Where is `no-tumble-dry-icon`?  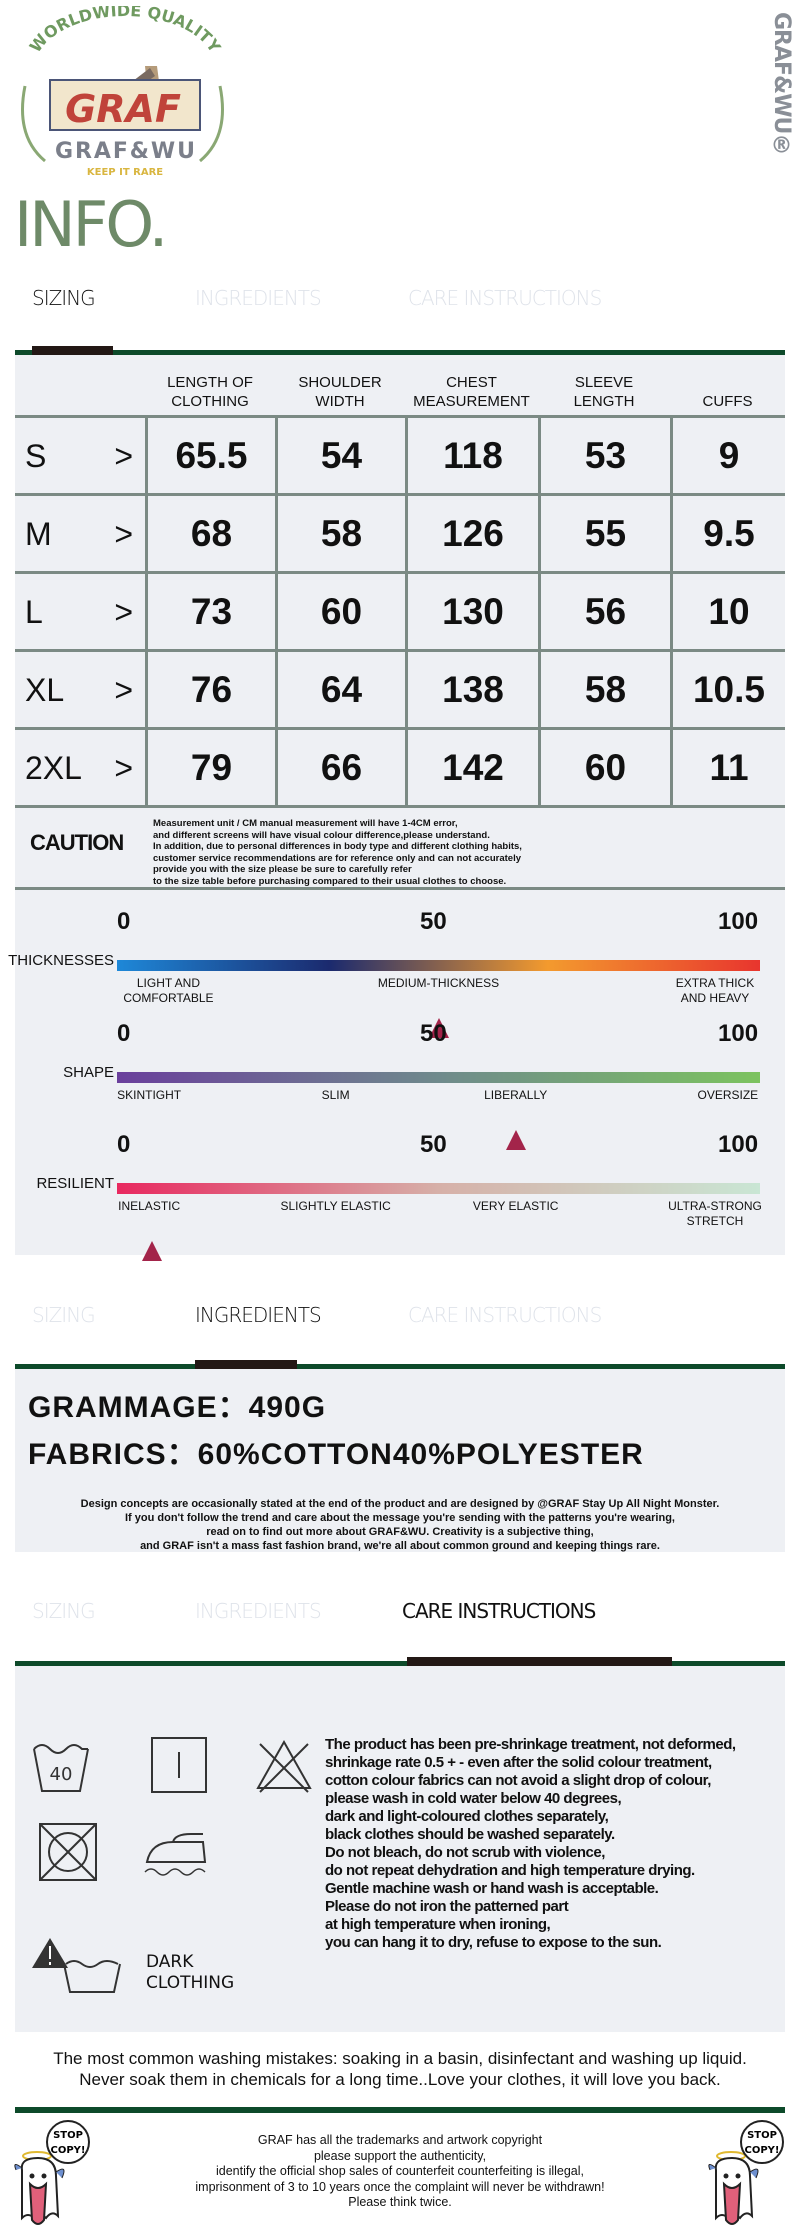
no-tumble-dry-icon is located at coordinates (68, 1852).